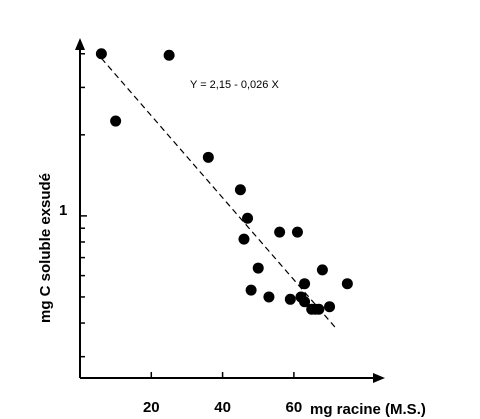 This screenshot has height=419, width=480. I want to click on x-tick-label: 60, so click(294, 407).